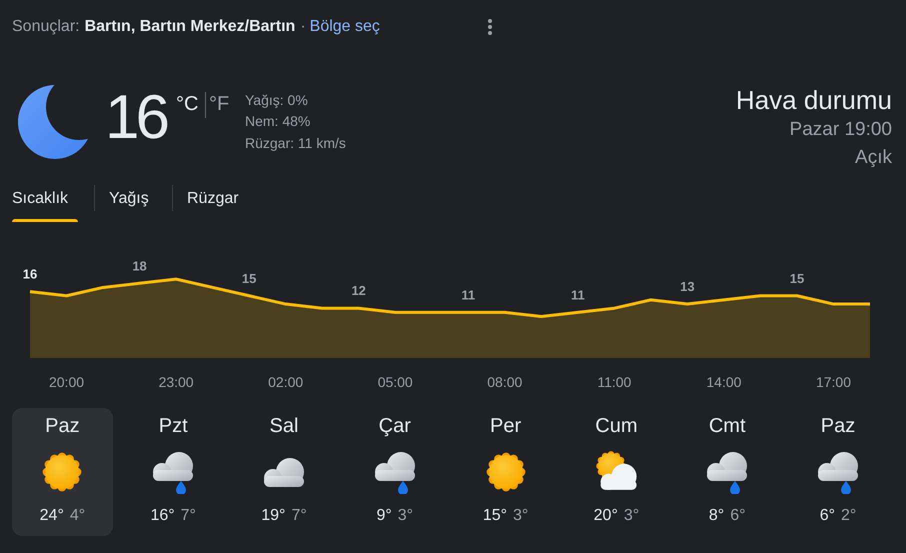 Image resolution: width=906 pixels, height=553 pixels. I want to click on text: Açık, so click(873, 157).